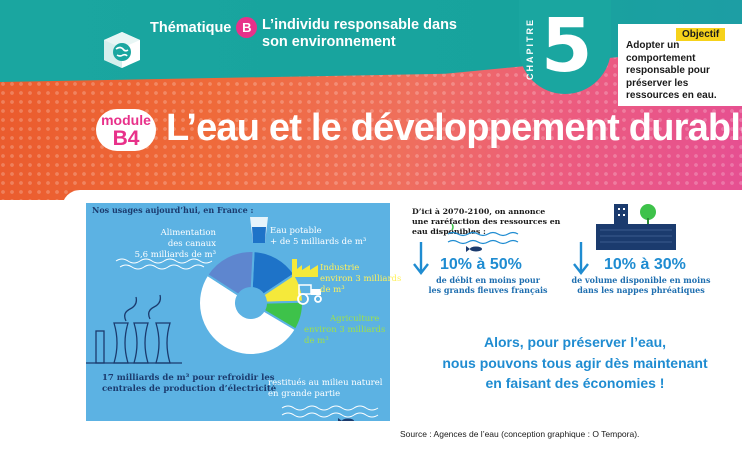  I want to click on potable-label: Eau potable + de 5 milliards de m³, so click(318, 237).